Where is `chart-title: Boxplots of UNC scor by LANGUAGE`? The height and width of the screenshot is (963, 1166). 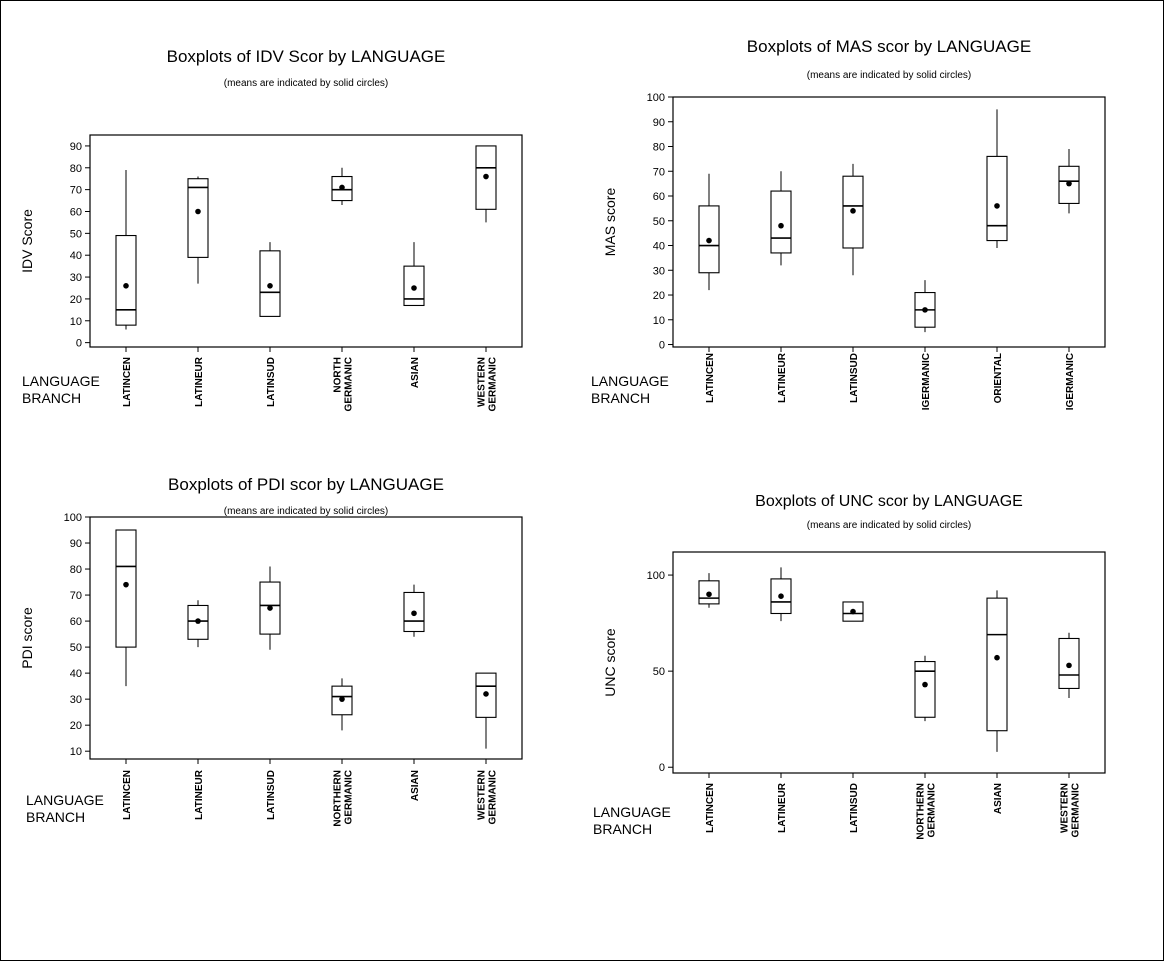 chart-title: Boxplots of UNC scor by LANGUAGE is located at coordinates (889, 501).